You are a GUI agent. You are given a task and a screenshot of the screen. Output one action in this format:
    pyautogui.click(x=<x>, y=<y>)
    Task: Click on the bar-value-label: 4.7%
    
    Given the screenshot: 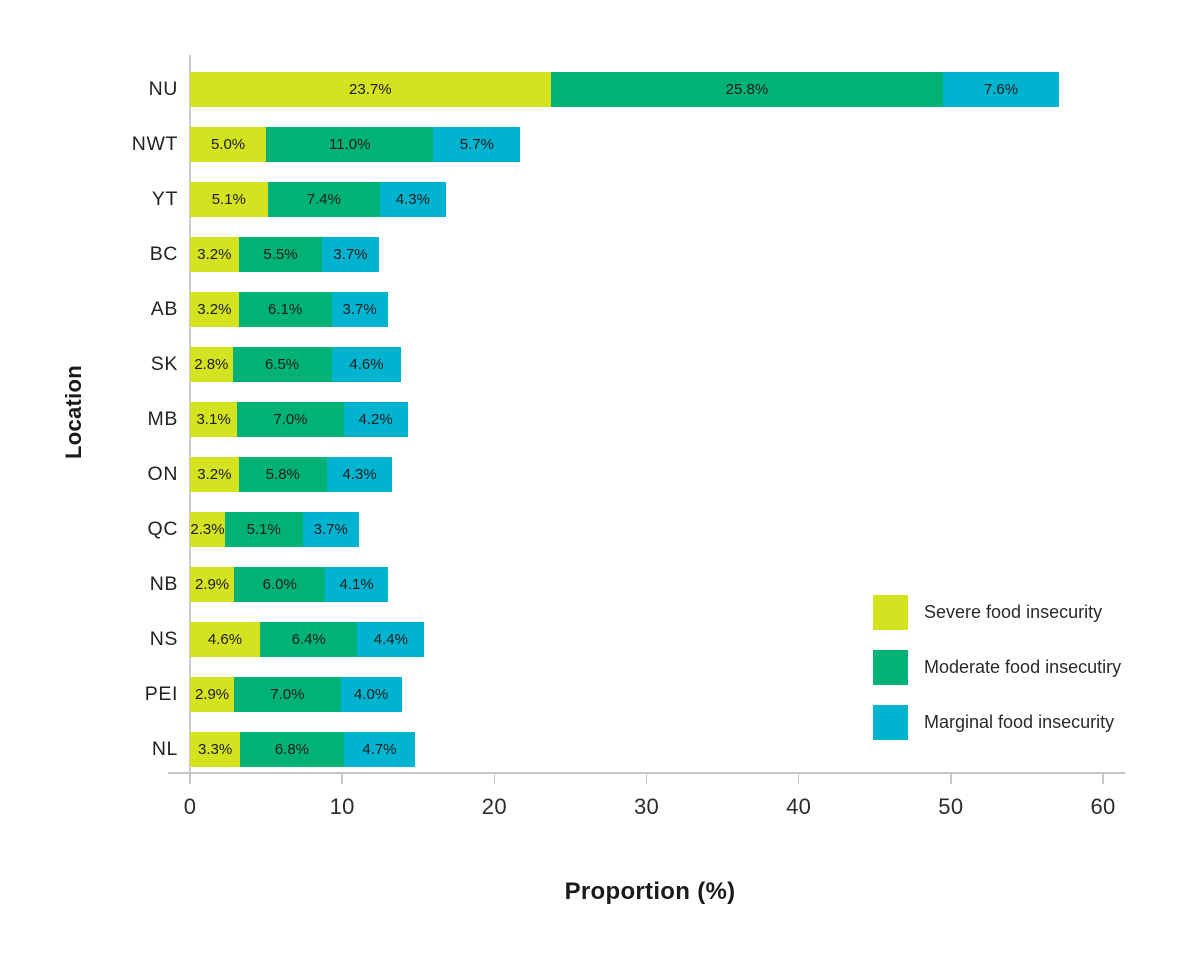 What is the action you would take?
    pyautogui.click(x=379, y=749)
    